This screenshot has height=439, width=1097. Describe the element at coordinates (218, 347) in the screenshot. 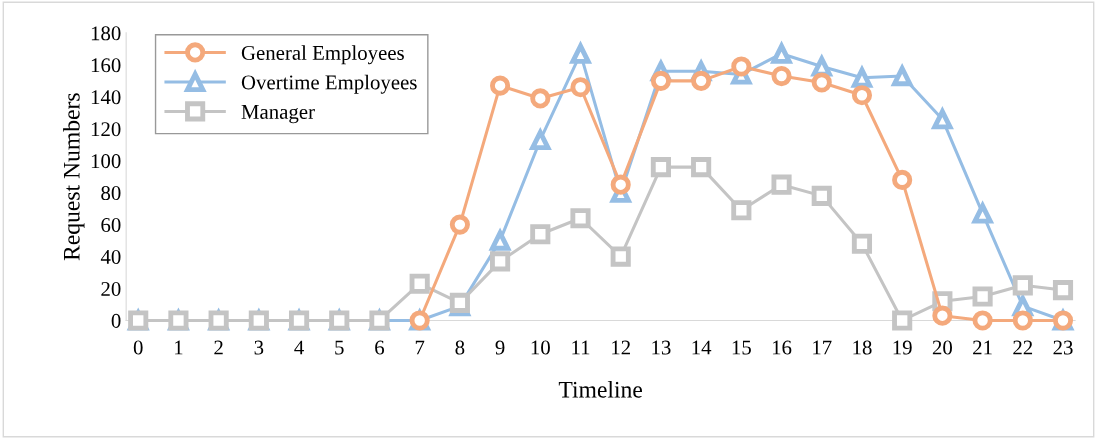

I see `x-tick-label: 2` at that location.